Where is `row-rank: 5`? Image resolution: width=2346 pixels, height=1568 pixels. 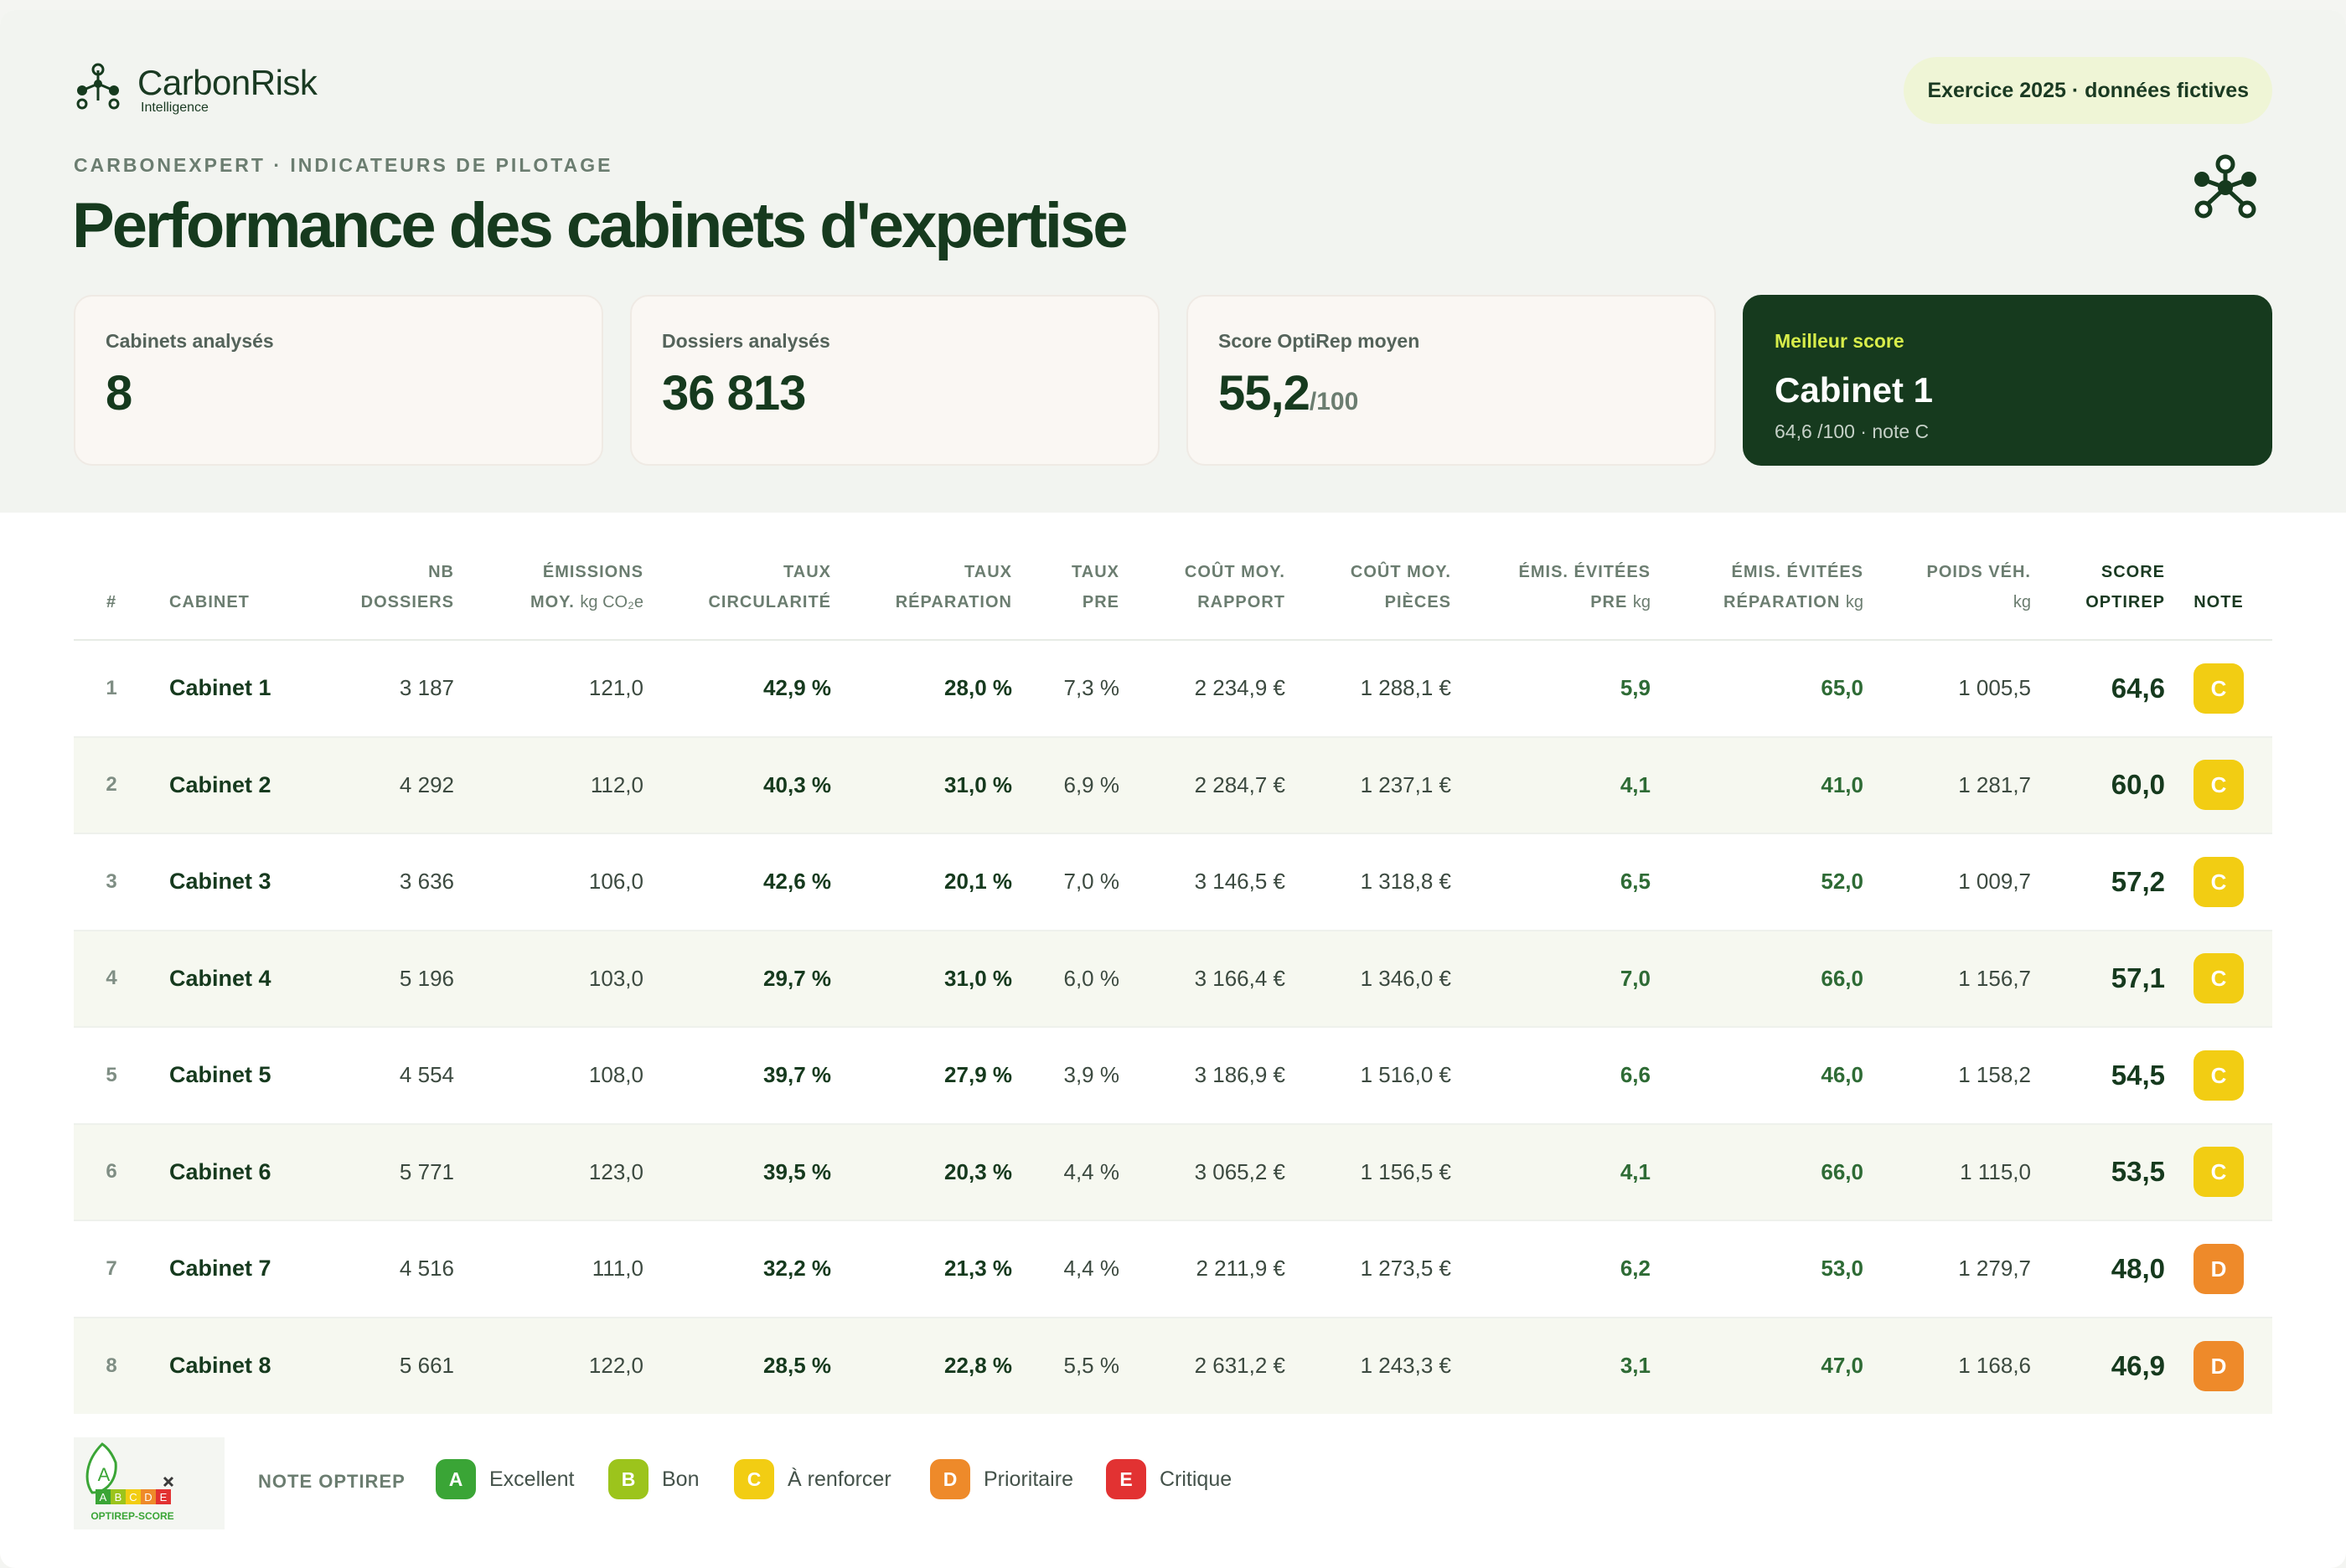
row-rank: 5 is located at coordinates (111, 1074).